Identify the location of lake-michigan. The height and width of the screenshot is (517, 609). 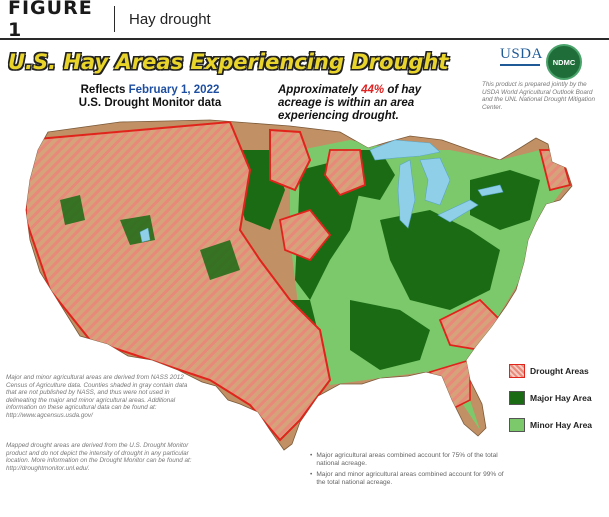
(406, 194).